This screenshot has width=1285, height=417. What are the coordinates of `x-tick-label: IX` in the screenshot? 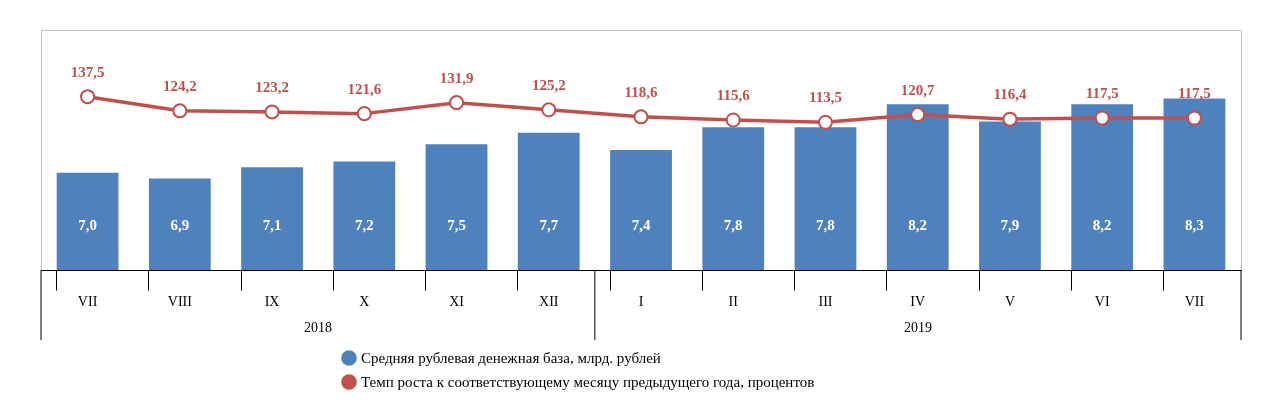 It's located at (272, 301).